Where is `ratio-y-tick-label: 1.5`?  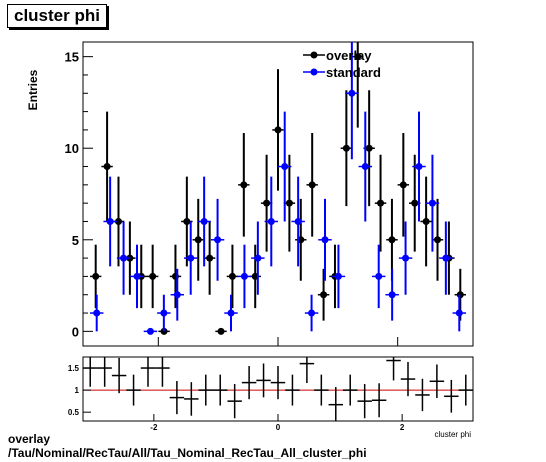 ratio-y-tick-label: 1.5 is located at coordinates (74, 368).